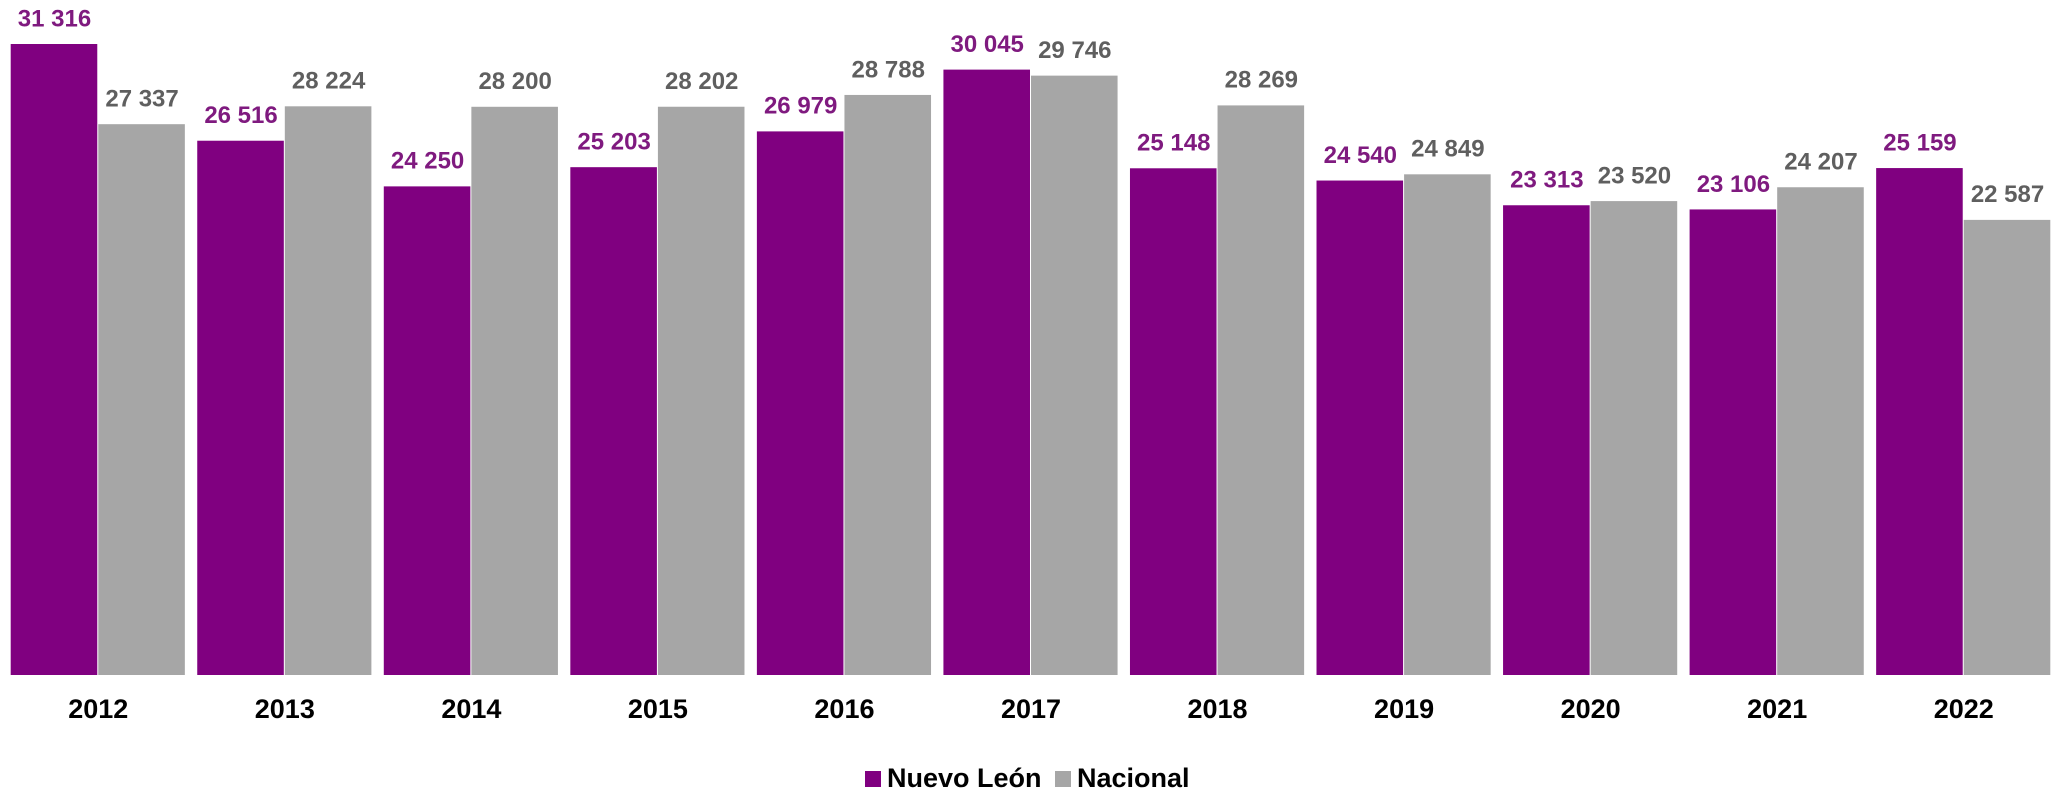 The height and width of the screenshot is (792, 2069). Describe the element at coordinates (888, 69) in the screenshot. I see `value-label: 28 788` at that location.